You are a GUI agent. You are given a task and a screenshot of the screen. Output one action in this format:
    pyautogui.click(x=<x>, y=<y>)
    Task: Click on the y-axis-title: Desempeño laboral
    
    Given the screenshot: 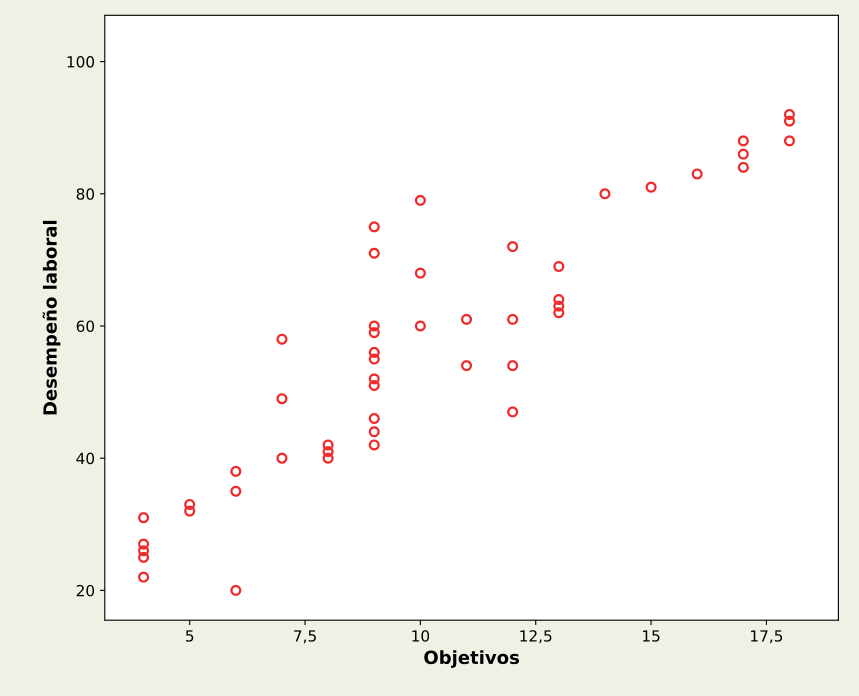 What is the action you would take?
    pyautogui.click(x=51, y=317)
    